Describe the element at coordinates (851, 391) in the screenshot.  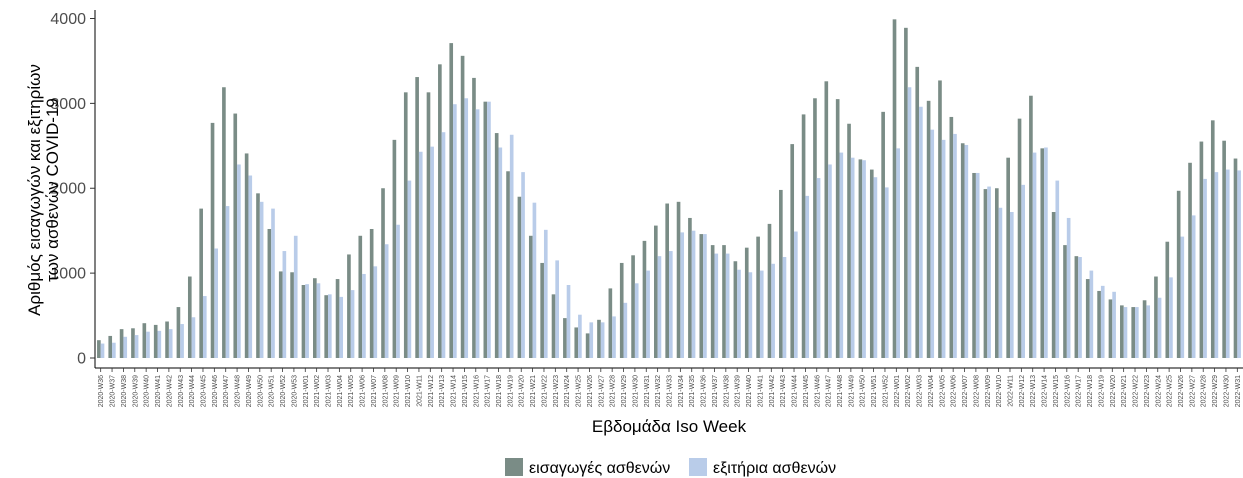
I see `x-tick-label: 2021-W49` at that location.